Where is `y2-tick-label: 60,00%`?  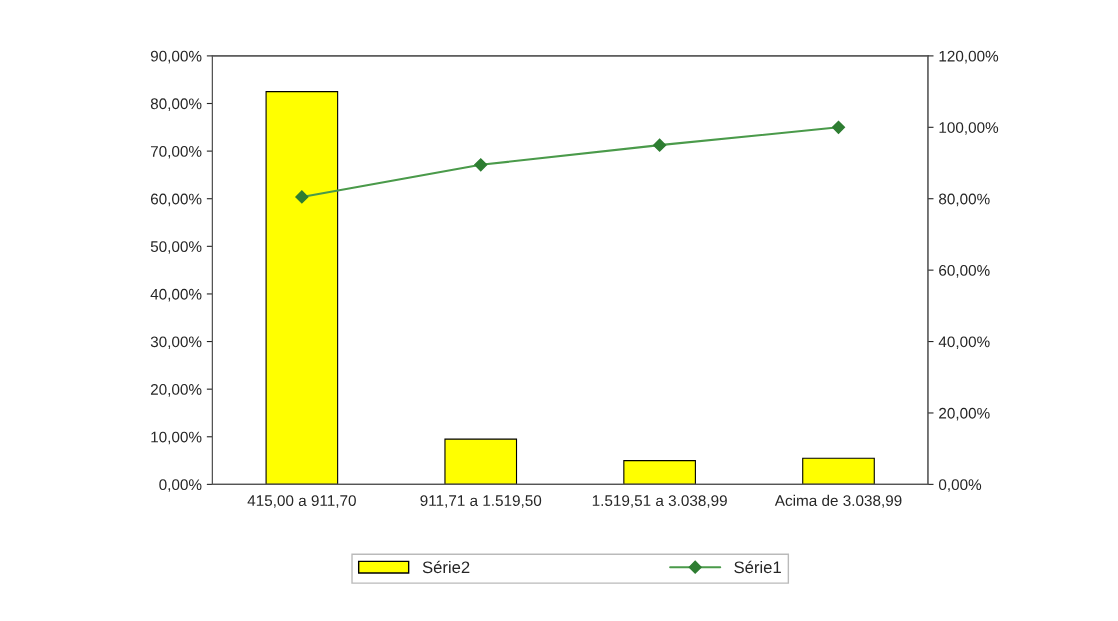
y2-tick-label: 60,00% is located at coordinates (964, 271).